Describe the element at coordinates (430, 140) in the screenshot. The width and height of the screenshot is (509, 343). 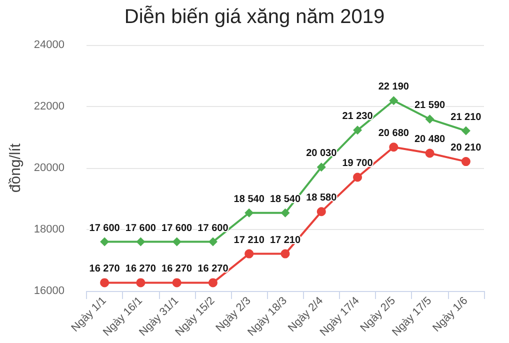
I see `data-label: 20 480` at that location.